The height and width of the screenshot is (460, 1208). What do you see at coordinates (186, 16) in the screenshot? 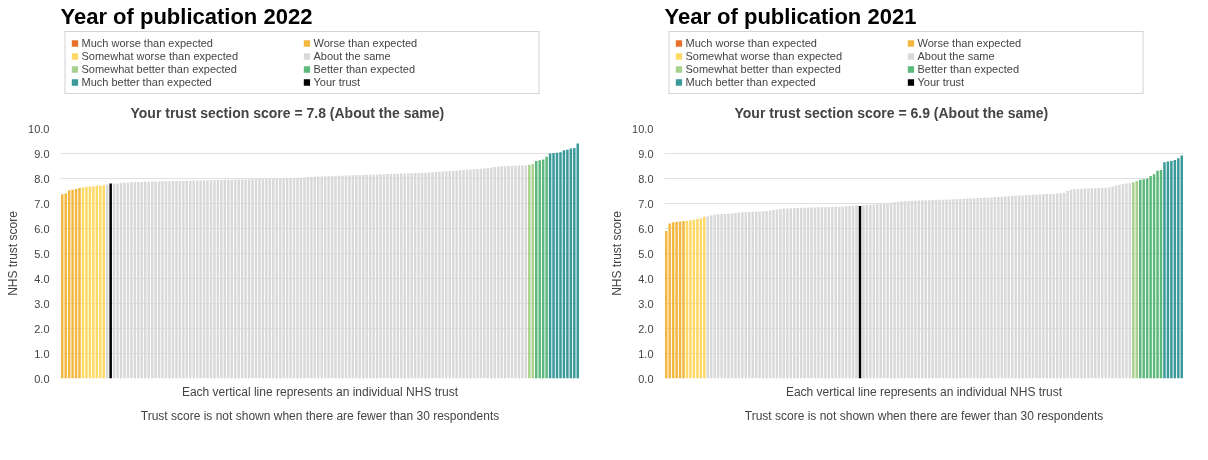
I see `chart-title: Year of publication 2022` at bounding box center [186, 16].